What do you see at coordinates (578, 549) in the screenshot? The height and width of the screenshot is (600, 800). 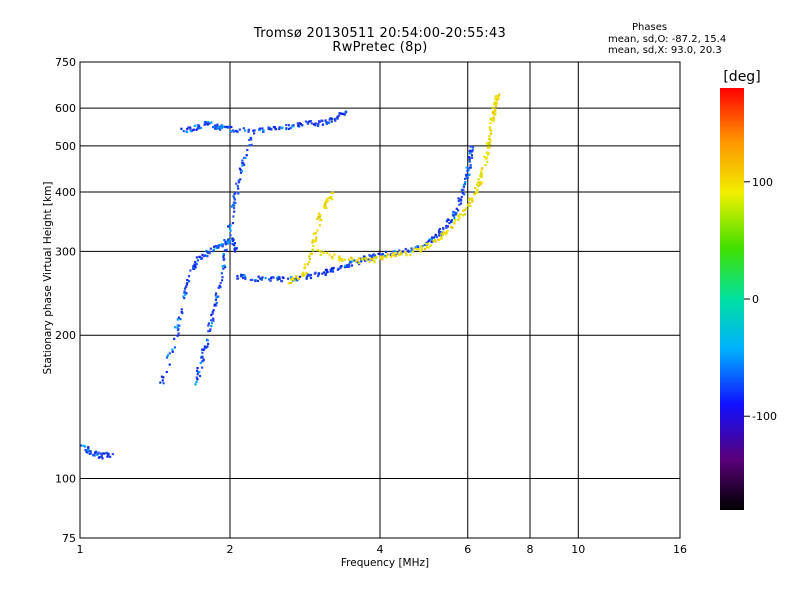 I see `x-tick-label: 10` at bounding box center [578, 549].